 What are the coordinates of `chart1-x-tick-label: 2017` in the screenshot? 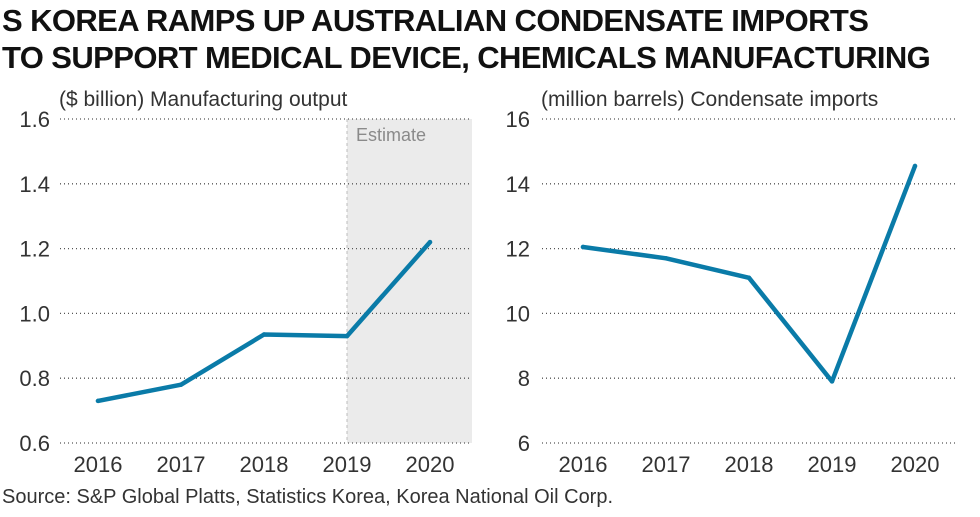 It's located at (181, 464).